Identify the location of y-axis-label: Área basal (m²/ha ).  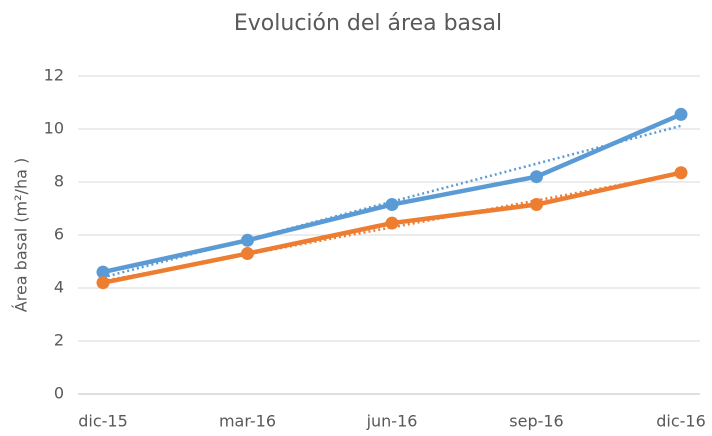
(21, 235).